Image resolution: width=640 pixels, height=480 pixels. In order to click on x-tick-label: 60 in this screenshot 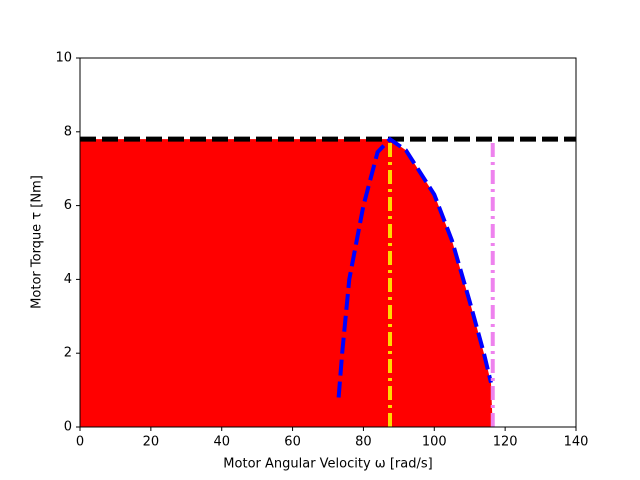, I will do `click(292, 442)`.